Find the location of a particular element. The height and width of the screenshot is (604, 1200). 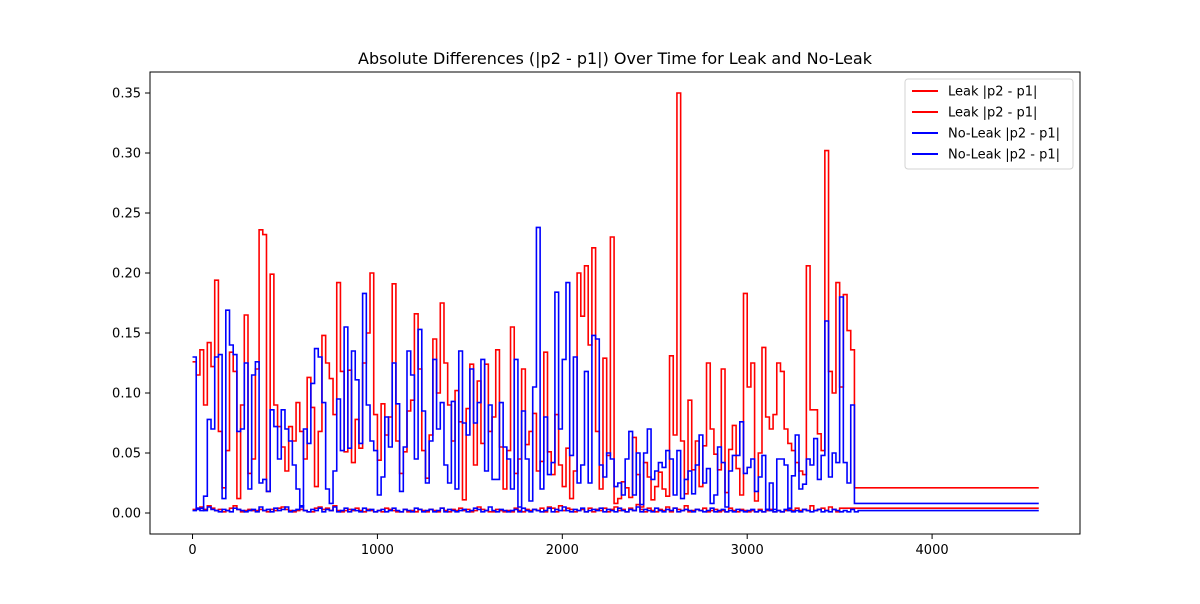

x-tick-label: 2000 is located at coordinates (562, 550).